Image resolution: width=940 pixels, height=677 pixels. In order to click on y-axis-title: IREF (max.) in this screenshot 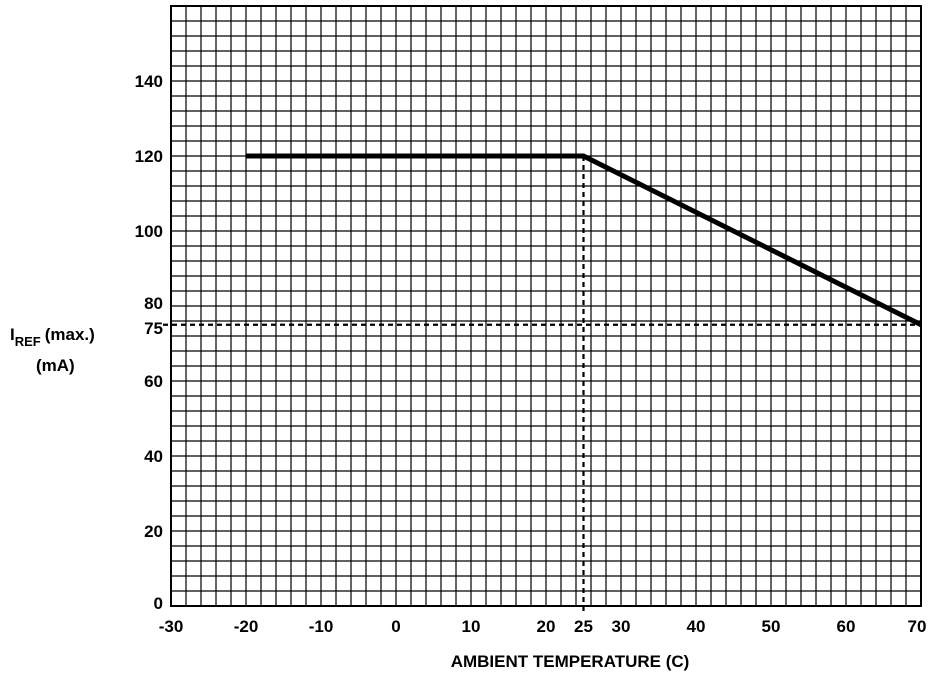, I will do `click(52, 337)`.